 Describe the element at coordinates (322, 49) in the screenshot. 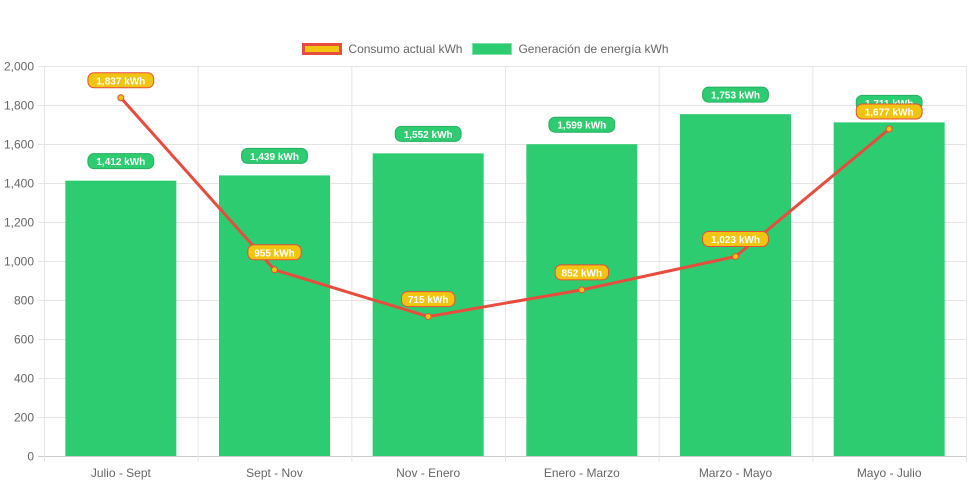

I see `legend-swatch-consumo` at that location.